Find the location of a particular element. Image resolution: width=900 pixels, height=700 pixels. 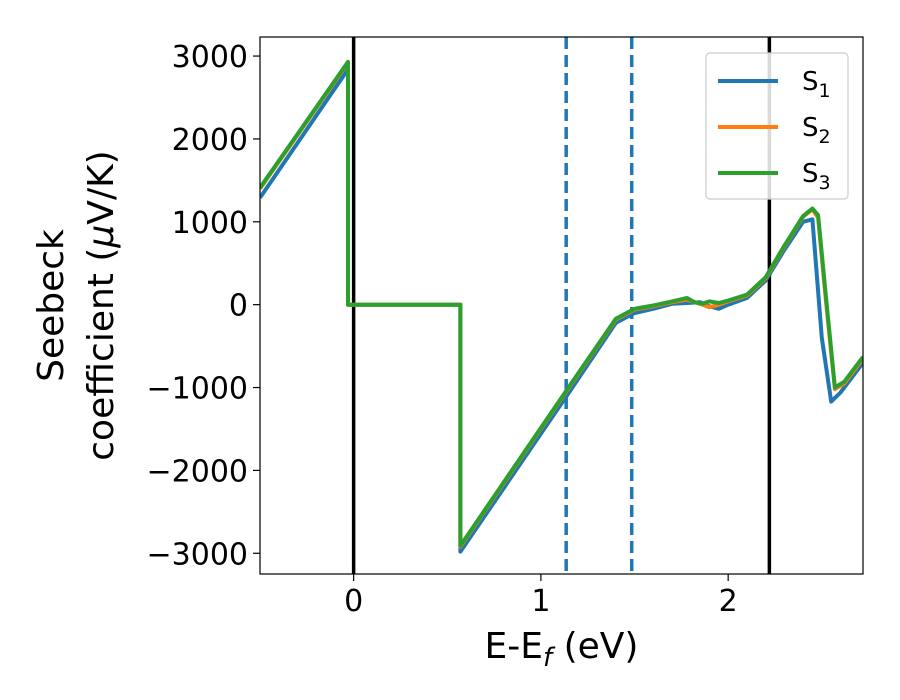

y-axis-title-line2: coefficient (μV/K) is located at coordinates (101, 305).